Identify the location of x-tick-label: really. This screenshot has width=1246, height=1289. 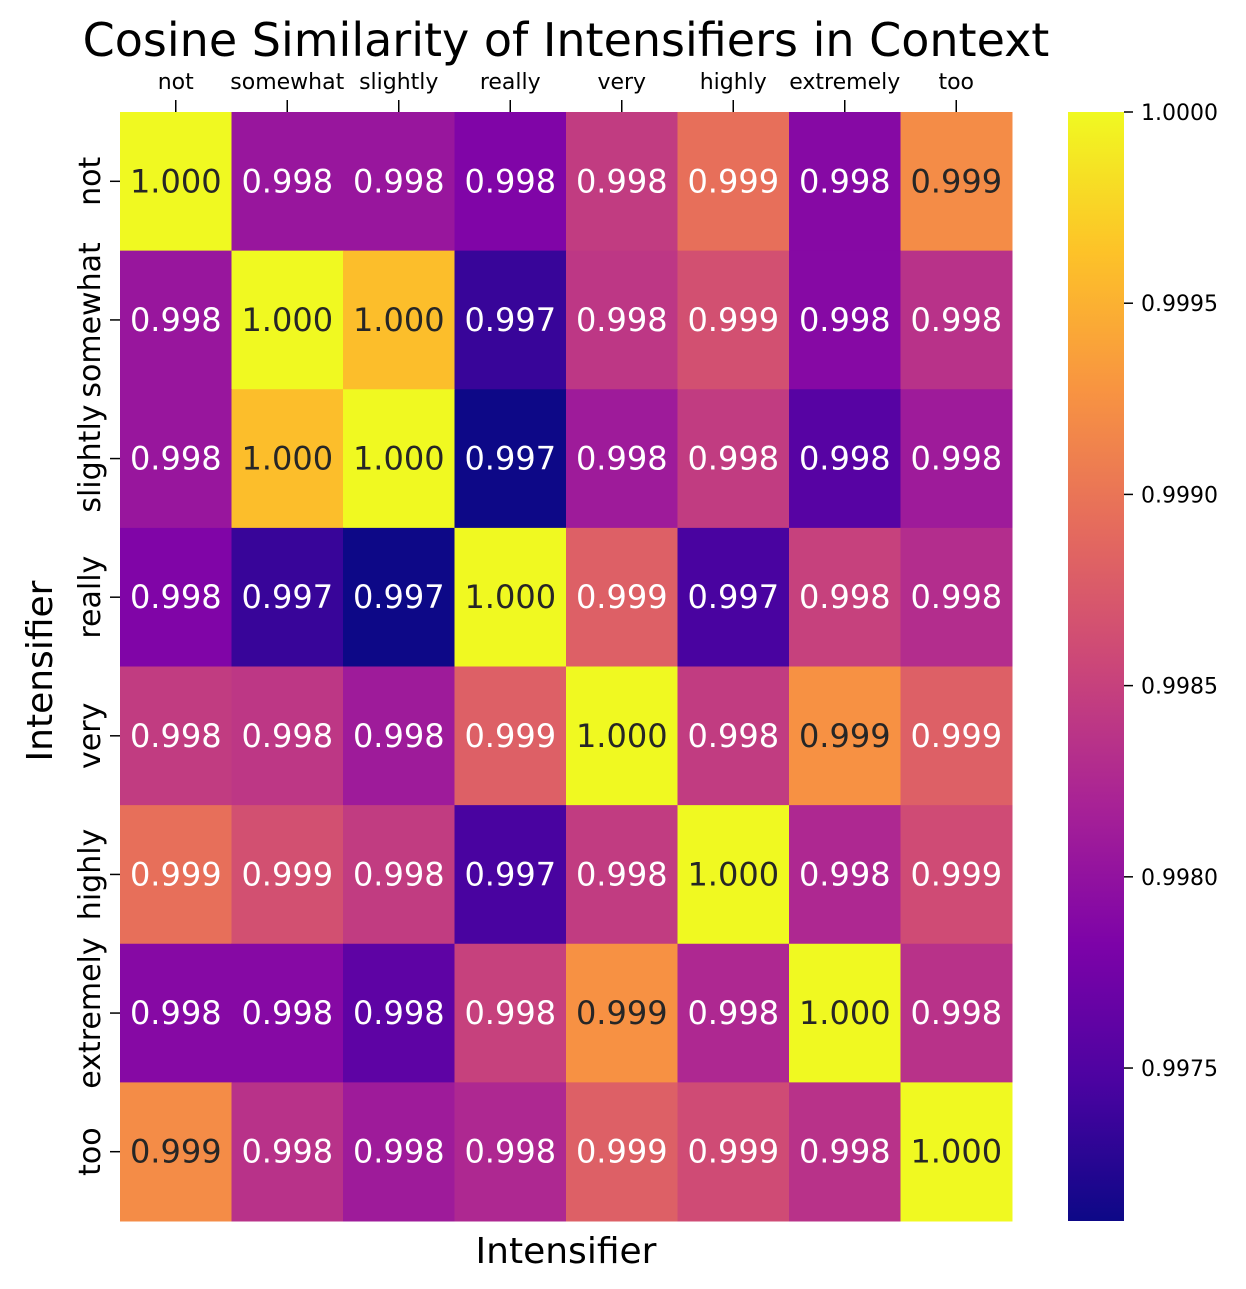
(510, 82).